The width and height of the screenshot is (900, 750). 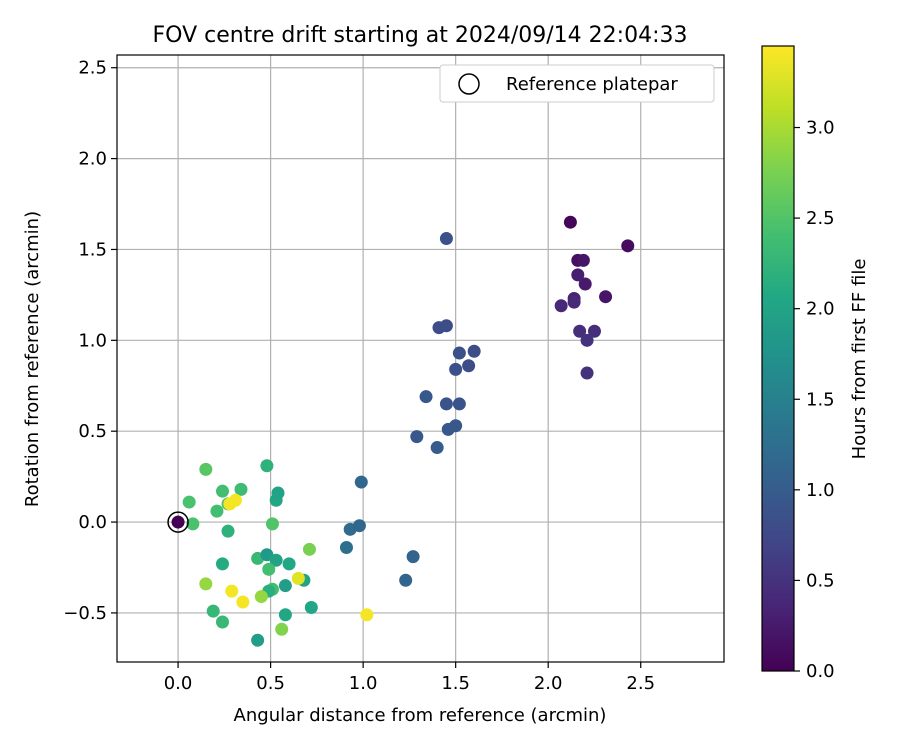 What do you see at coordinates (820, 399) in the screenshot?
I see `colorbar-tick-label: 1.5` at bounding box center [820, 399].